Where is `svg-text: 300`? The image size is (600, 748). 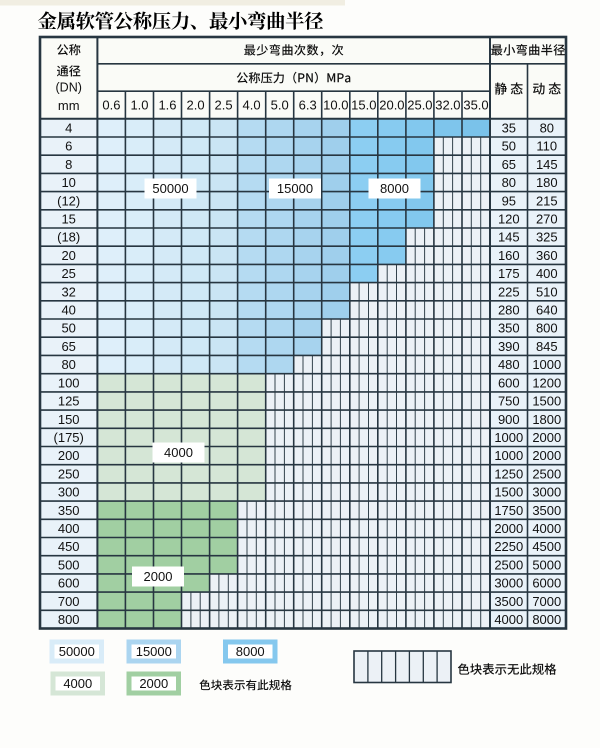
svg-text: 300 is located at coordinates (69, 492).